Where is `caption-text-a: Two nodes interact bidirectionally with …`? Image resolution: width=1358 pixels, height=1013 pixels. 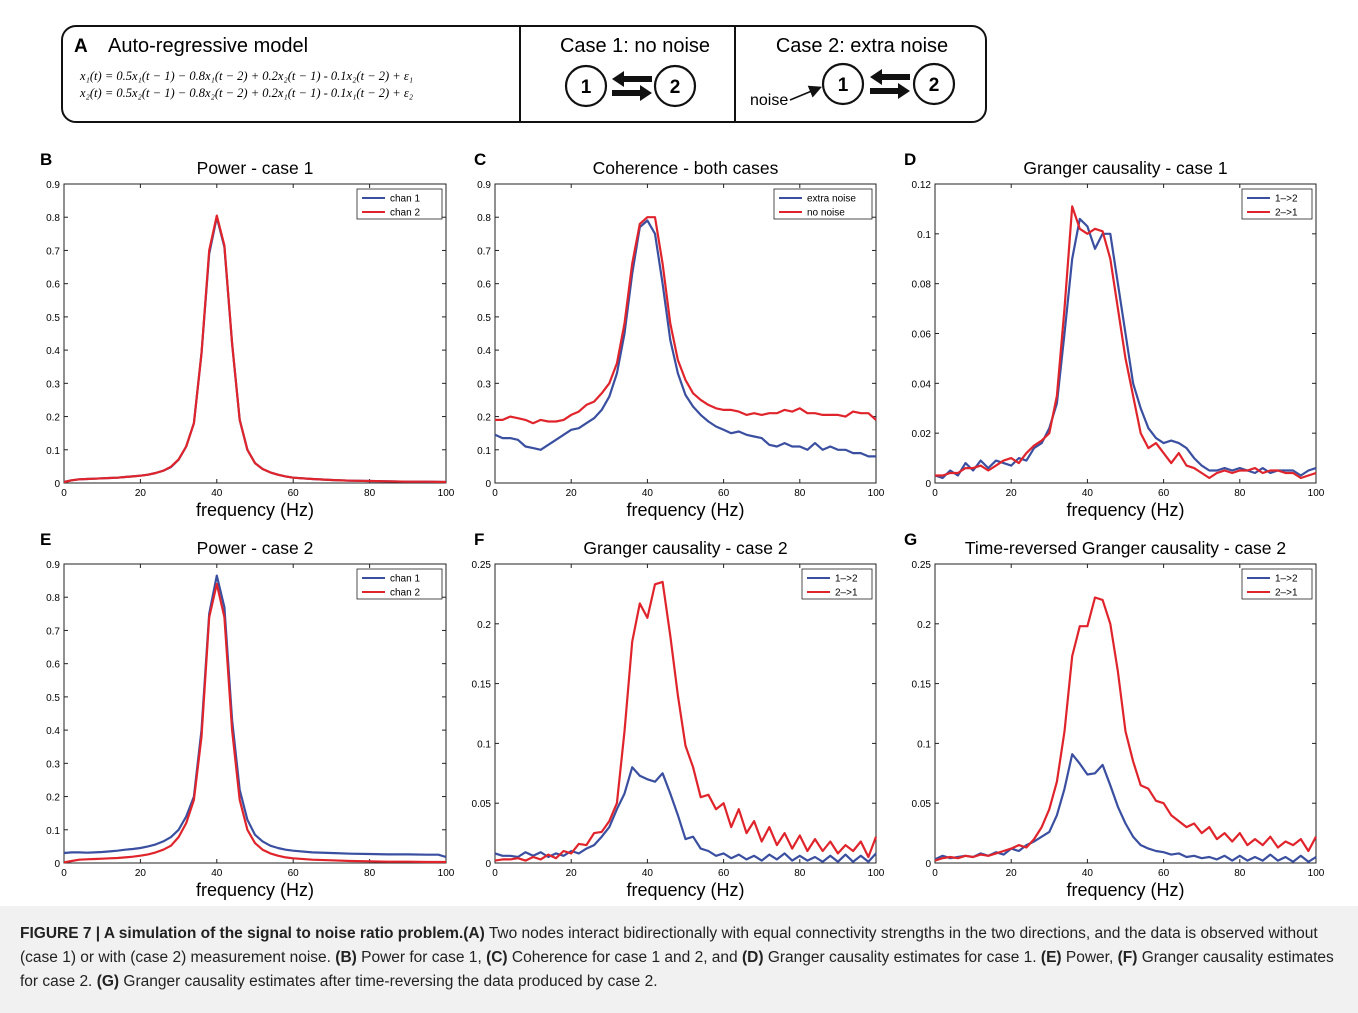 caption-text-a: Two nodes interact bidirectionally with … is located at coordinates (669, 945).